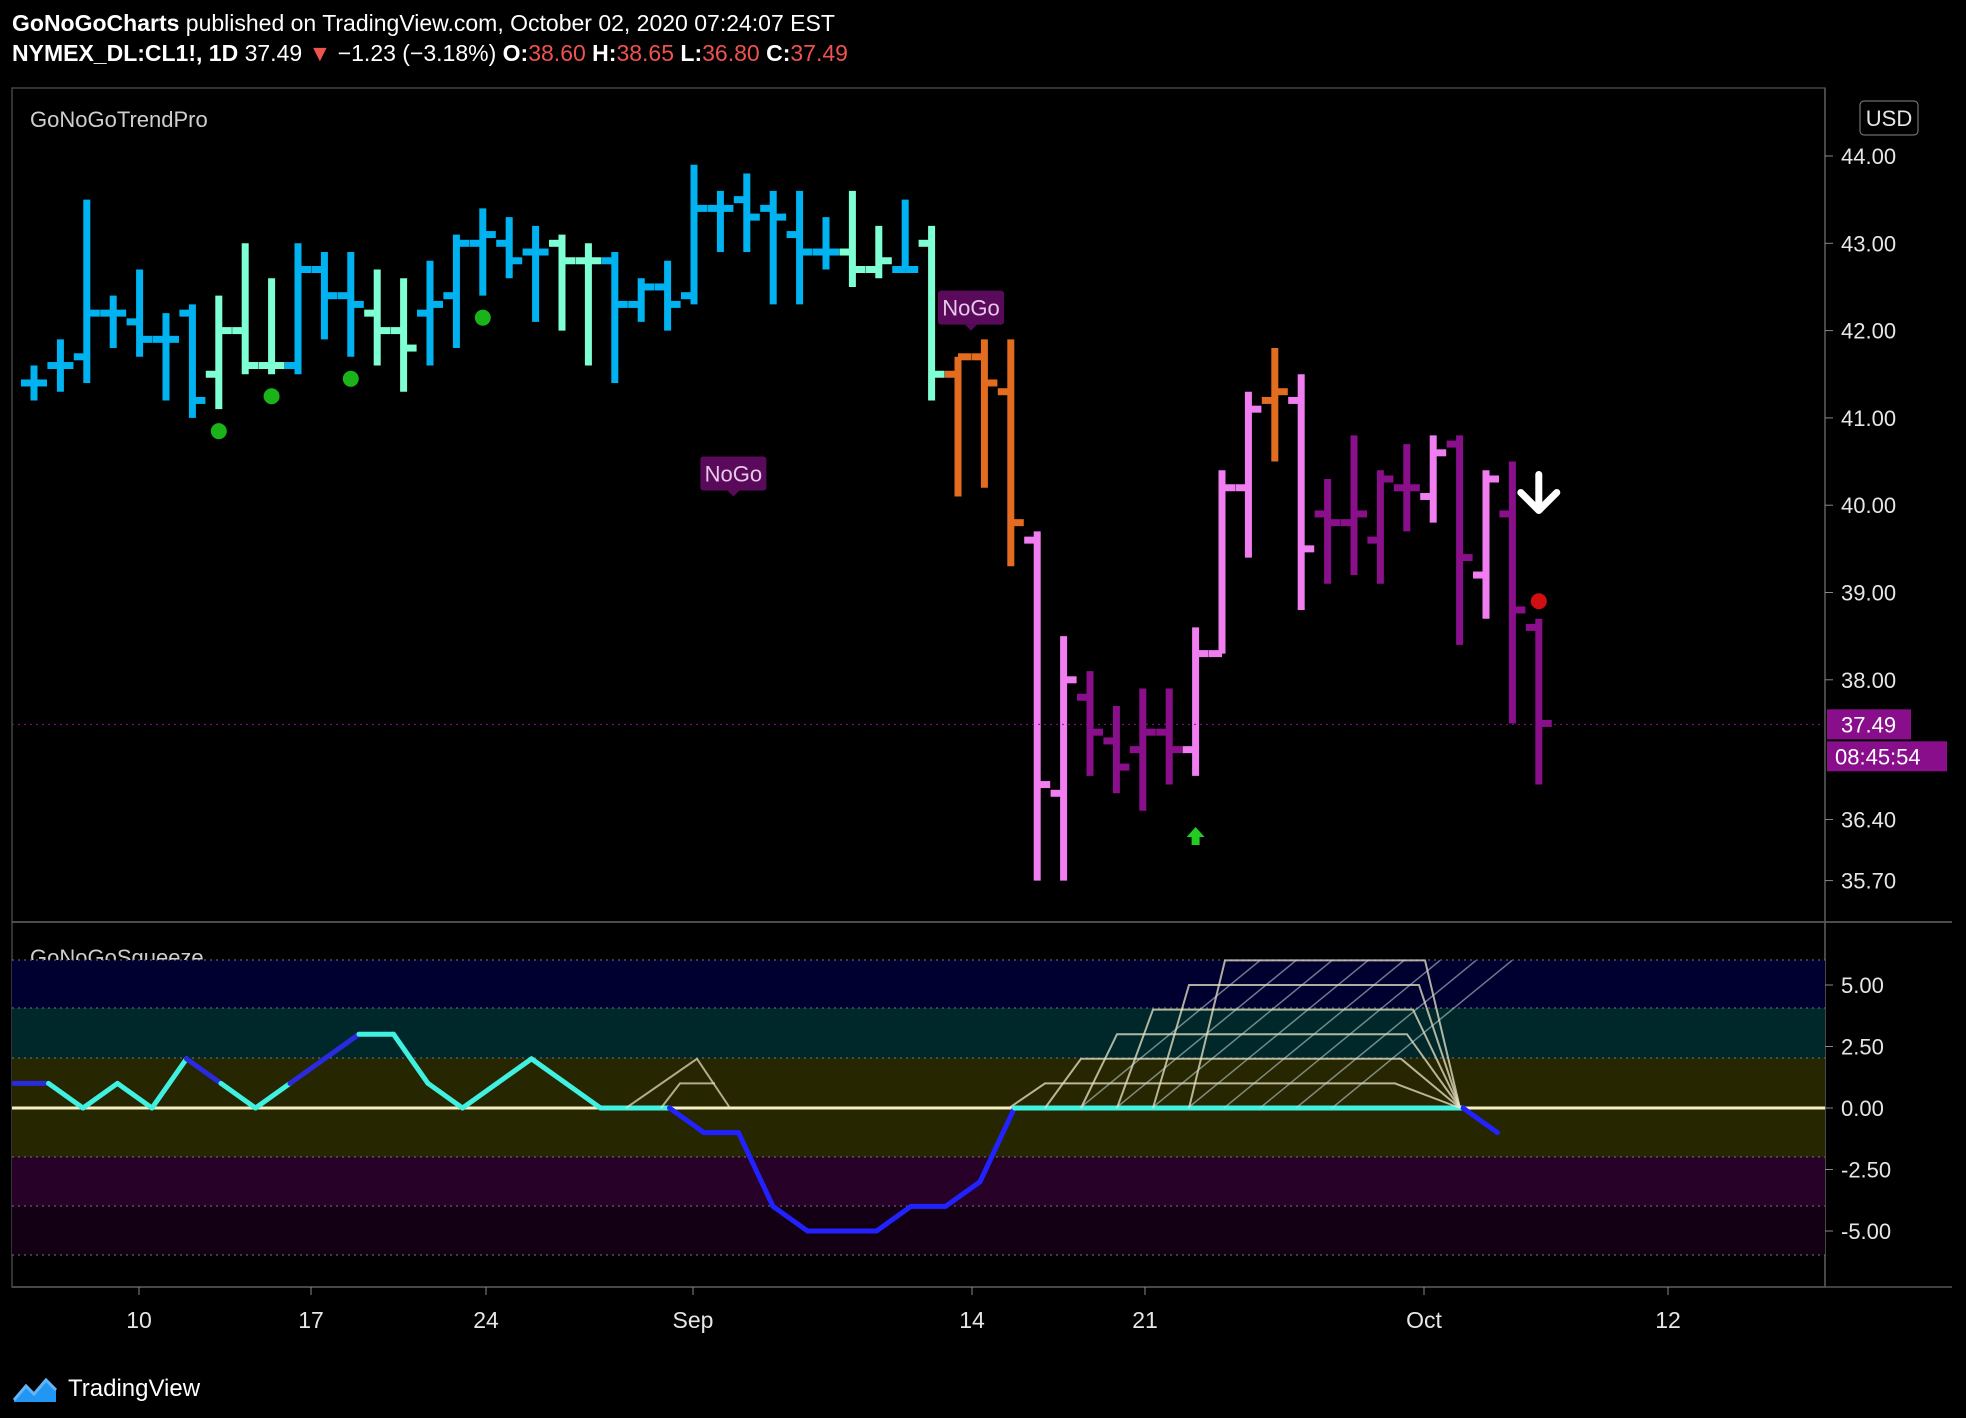 The height and width of the screenshot is (1418, 1966). Describe the element at coordinates (119, 119) in the screenshot. I see `trend-indicator-label: GoNoGoTrendPro` at that location.